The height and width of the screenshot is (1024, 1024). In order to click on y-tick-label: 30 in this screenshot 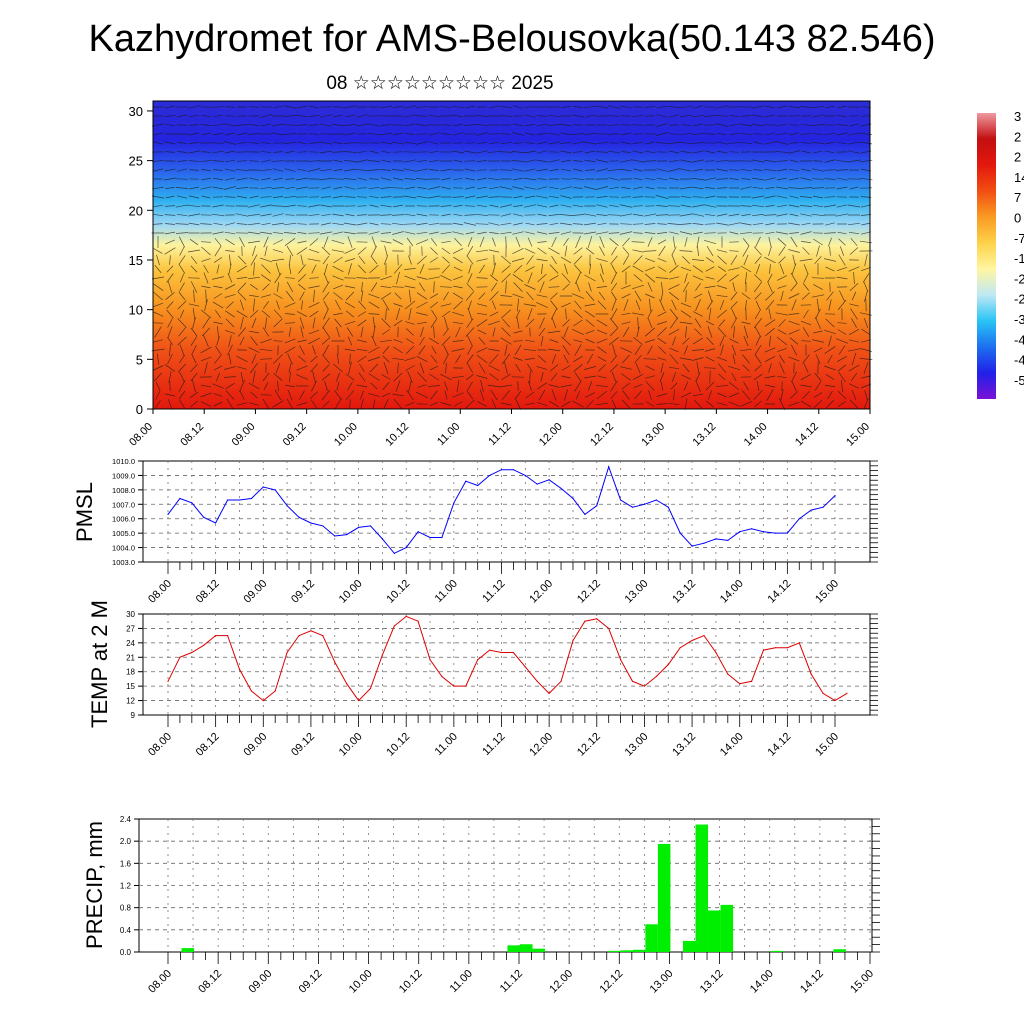, I will do `click(130, 614)`.